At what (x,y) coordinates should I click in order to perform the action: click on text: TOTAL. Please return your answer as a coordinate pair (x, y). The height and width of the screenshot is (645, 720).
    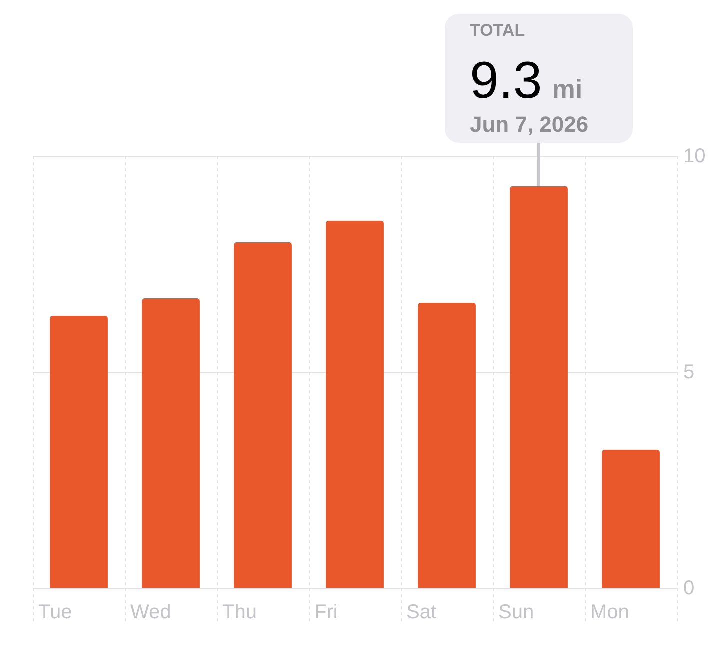
    Looking at the image, I should click on (498, 30).